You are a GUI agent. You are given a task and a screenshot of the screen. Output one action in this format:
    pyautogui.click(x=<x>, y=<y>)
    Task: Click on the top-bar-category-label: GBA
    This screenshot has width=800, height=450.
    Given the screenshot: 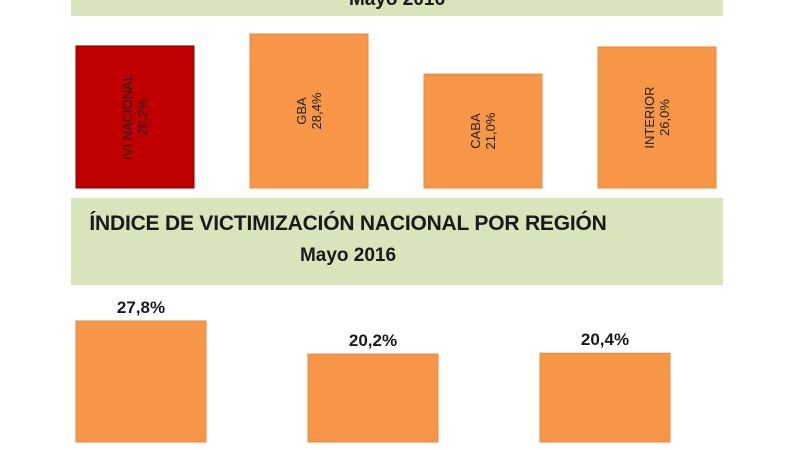 What is the action you would take?
    pyautogui.click(x=301, y=111)
    